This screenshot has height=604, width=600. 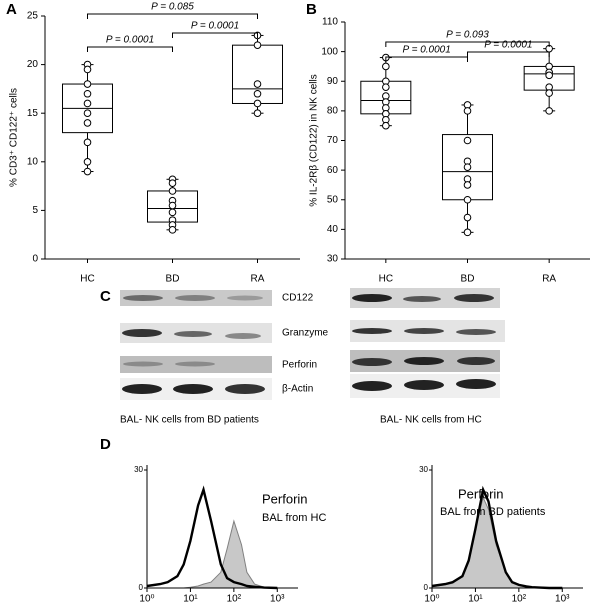 What do you see at coordinates (33, 16) in the screenshot?
I see `y-tick-label: 25` at bounding box center [33, 16].